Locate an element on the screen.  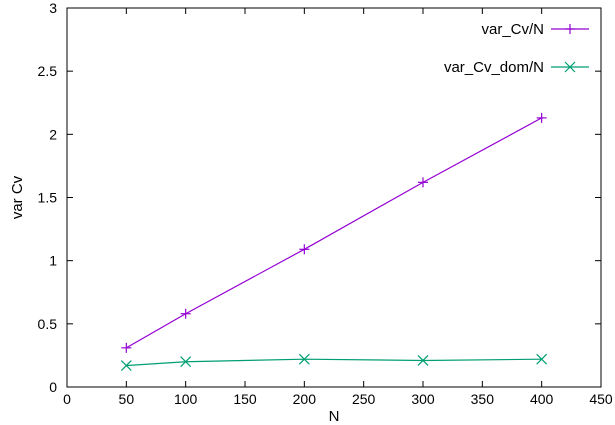
x-tick-label: 100 is located at coordinates (186, 399).